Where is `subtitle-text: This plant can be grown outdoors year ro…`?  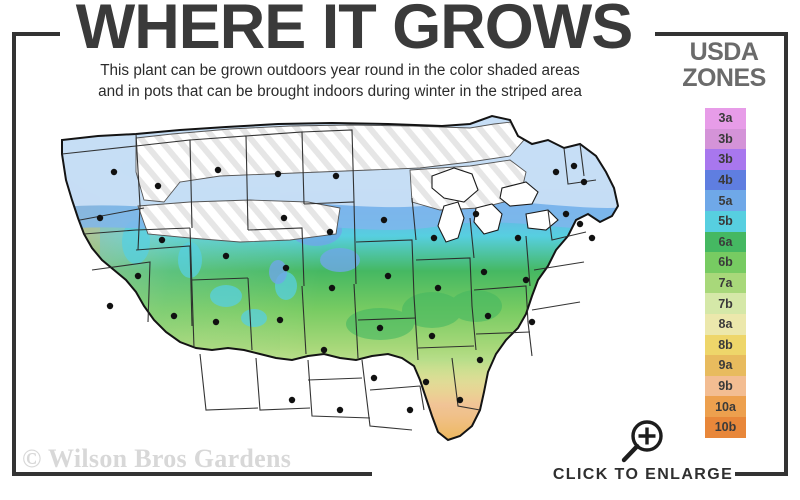
subtitle-text: This plant can be grown outdoors year ro… is located at coordinates (340, 81).